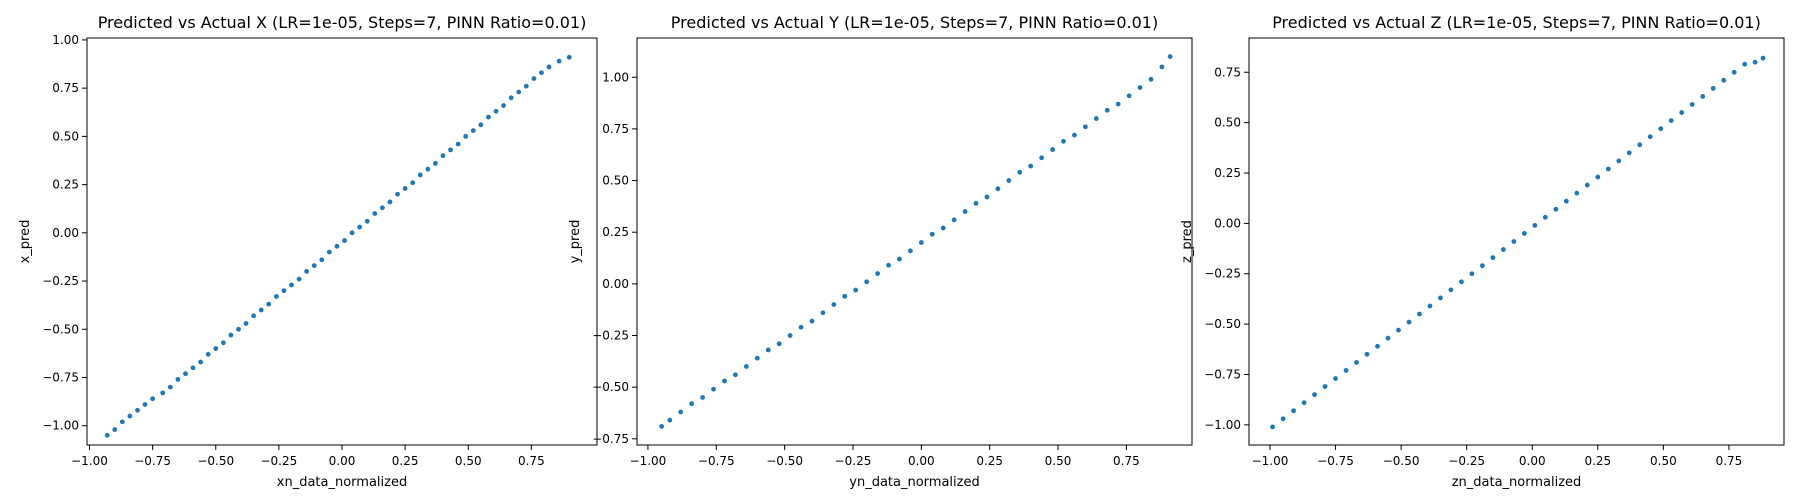 The width and height of the screenshot is (1800, 500). What do you see at coordinates (853, 461) in the screenshot?
I see `x-tick-label: −0.25` at bounding box center [853, 461].